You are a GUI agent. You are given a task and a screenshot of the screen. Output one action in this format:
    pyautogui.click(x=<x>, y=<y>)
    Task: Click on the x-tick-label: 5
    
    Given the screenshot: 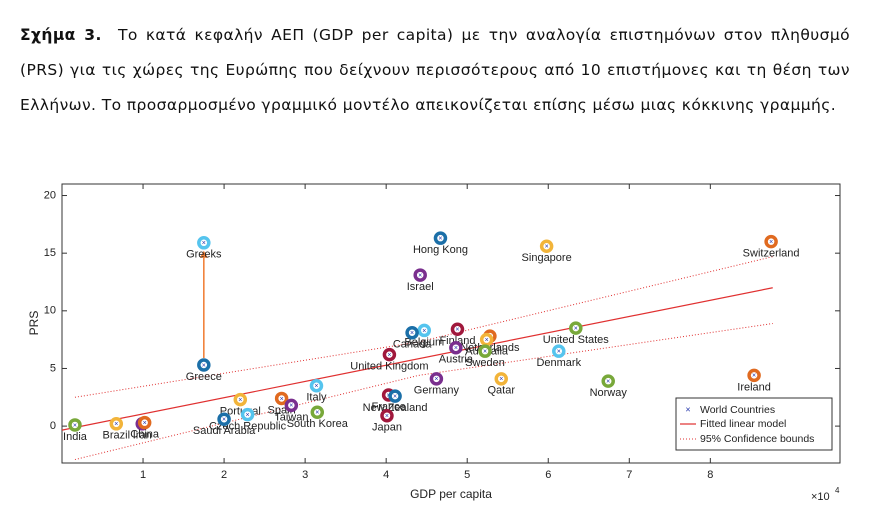 What is the action you would take?
    pyautogui.click(x=467, y=475)
    